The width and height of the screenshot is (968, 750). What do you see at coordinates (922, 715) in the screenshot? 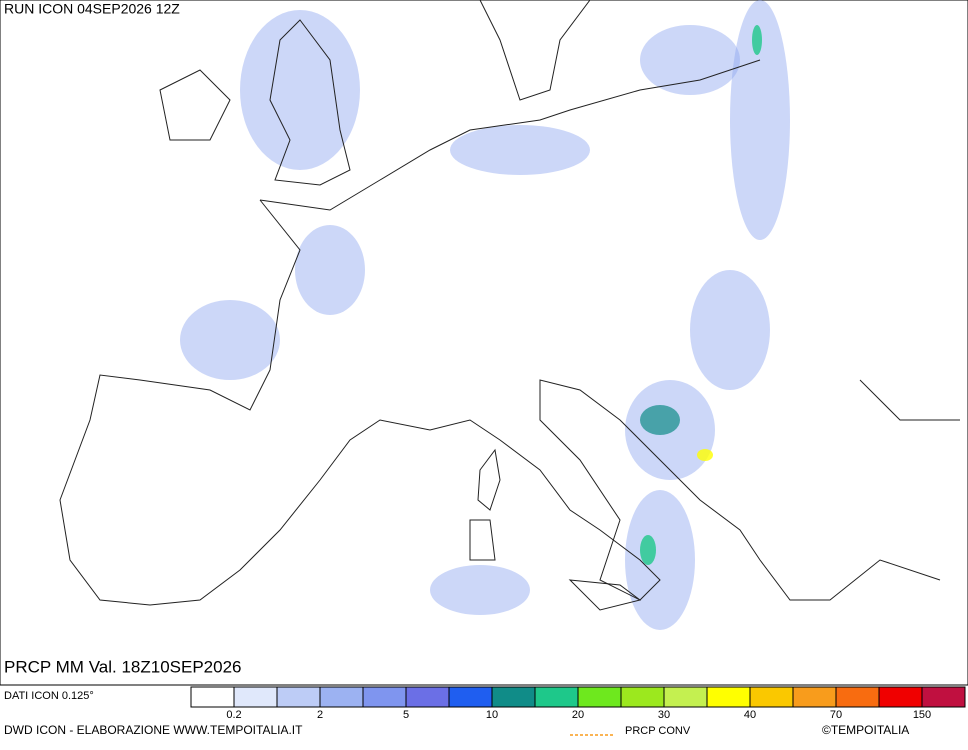
I see `colorbar-tick-label: 150` at bounding box center [922, 715].